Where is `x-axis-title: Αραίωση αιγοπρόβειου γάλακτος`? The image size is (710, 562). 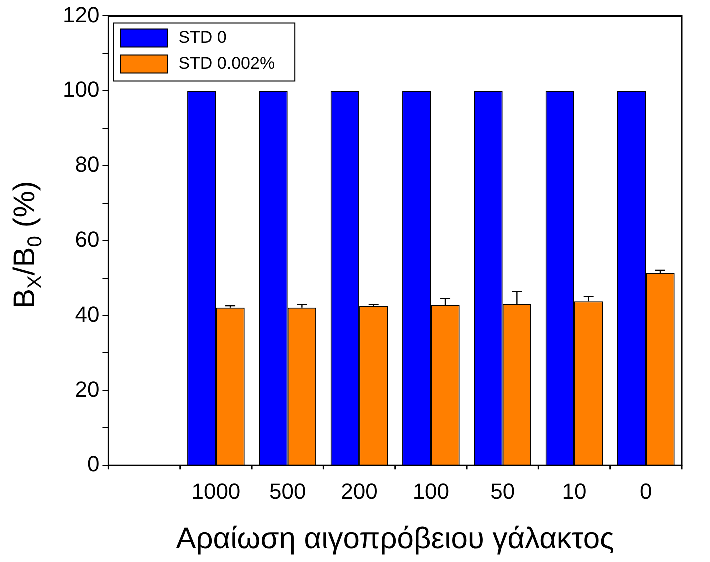
x-axis-title: Αραίωση αιγοπρόβειου γάλακτος is located at coordinates (395, 539).